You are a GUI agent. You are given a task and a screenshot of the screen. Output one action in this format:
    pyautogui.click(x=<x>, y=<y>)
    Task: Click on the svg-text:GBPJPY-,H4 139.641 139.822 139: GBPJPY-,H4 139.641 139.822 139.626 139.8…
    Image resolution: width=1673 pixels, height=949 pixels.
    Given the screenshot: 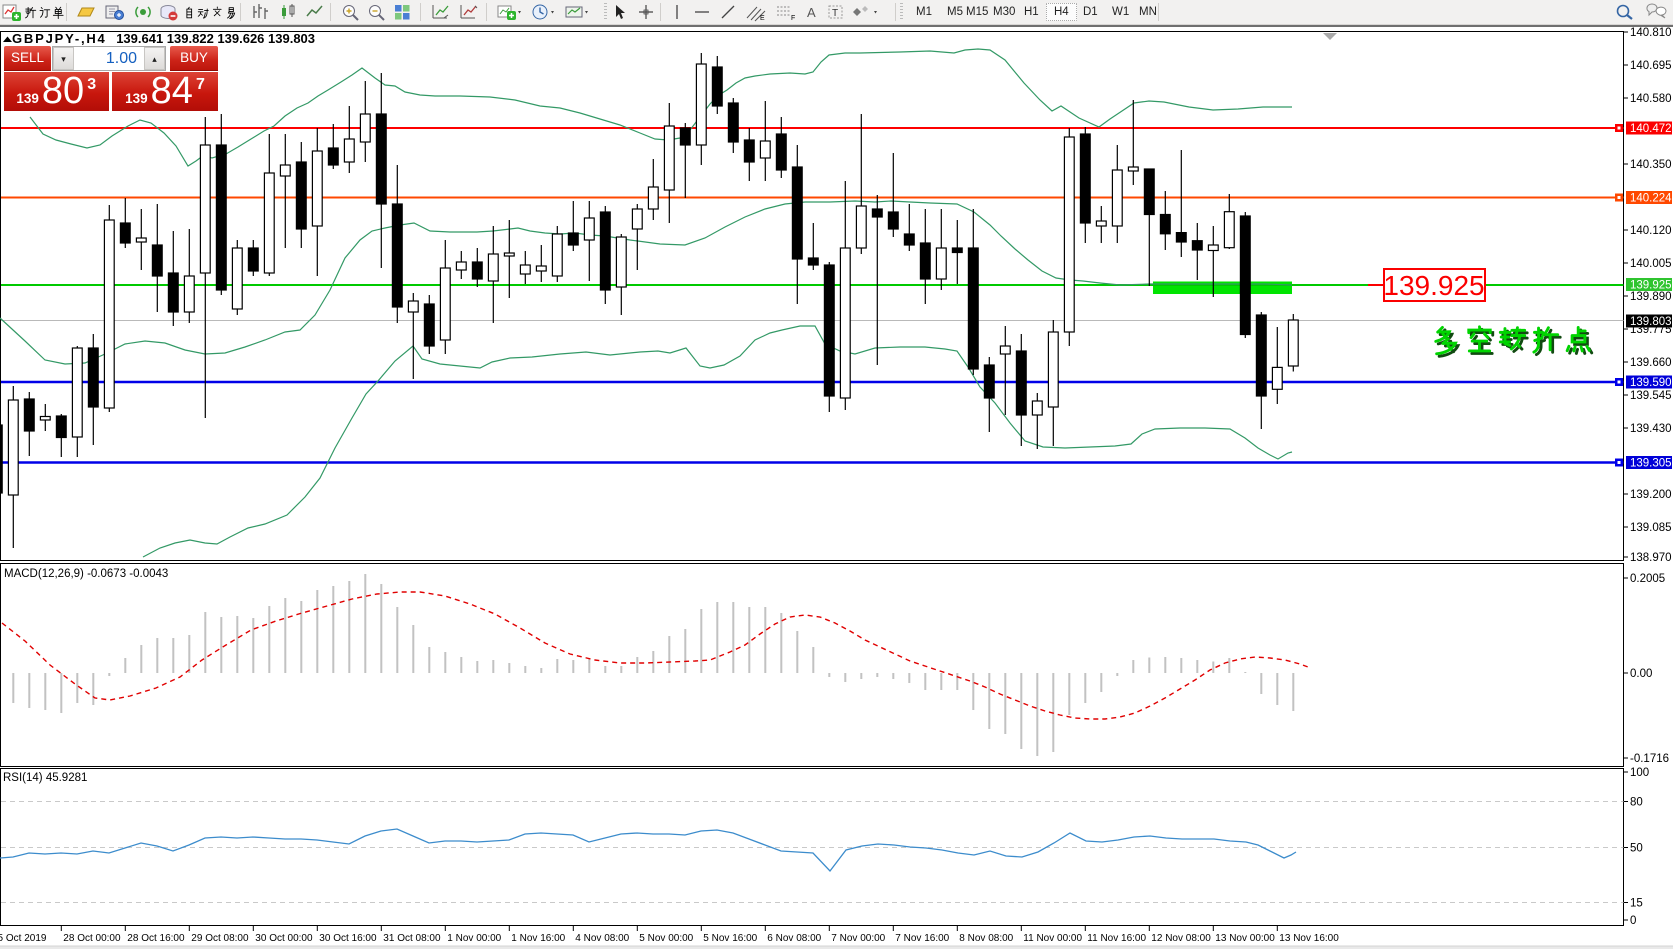 What is the action you would take?
    pyautogui.click(x=163, y=38)
    